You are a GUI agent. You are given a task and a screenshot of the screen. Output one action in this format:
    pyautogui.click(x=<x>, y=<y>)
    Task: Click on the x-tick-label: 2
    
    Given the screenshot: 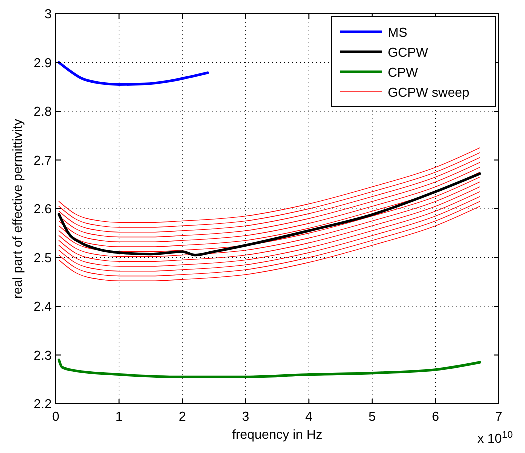 What is the action you would take?
    pyautogui.click(x=182, y=416)
    